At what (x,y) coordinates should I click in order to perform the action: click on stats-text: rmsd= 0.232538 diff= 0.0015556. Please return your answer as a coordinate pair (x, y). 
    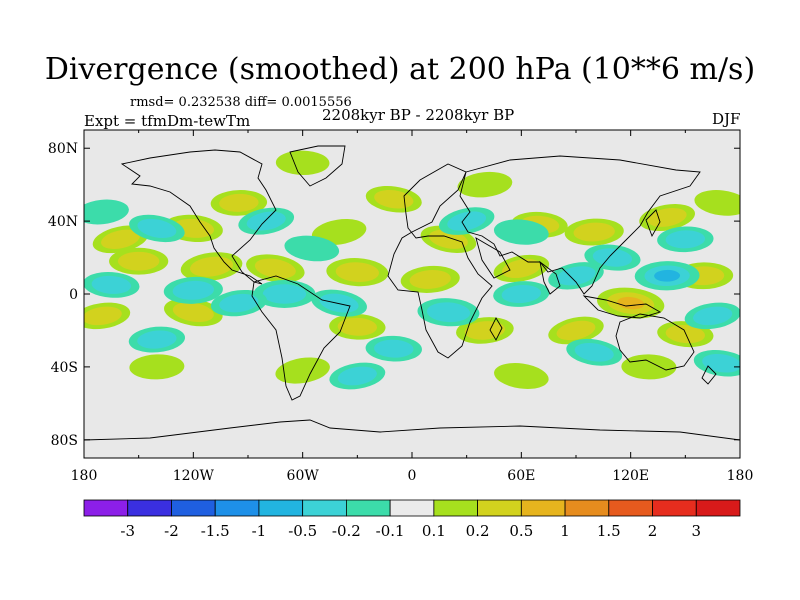
    Looking at the image, I should click on (241, 102).